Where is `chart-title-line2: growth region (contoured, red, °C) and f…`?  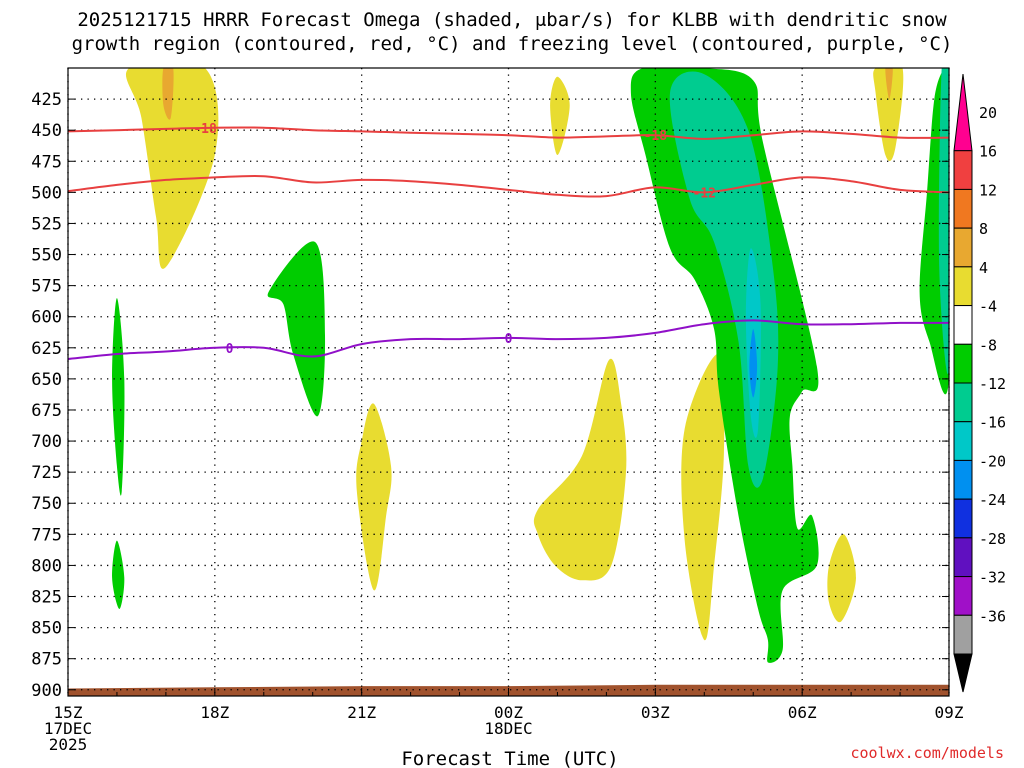
chart-title-line2: growth region (contoured, red, °C) and f… is located at coordinates (512, 44).